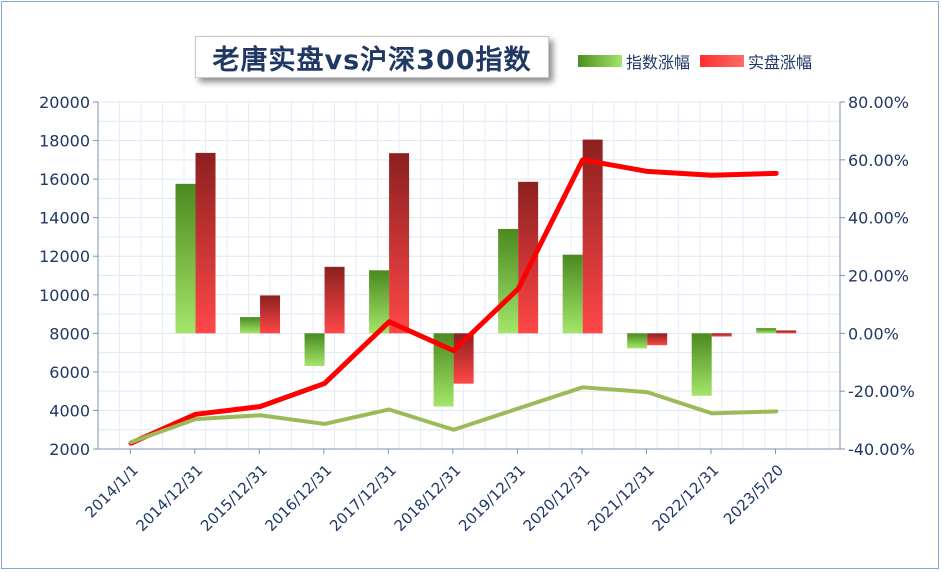 Image resolution: width=942 pixels, height=572 pixels. What do you see at coordinates (234, 498) in the screenshot?
I see `x-tick-label: 2015/12/31` at bounding box center [234, 498].